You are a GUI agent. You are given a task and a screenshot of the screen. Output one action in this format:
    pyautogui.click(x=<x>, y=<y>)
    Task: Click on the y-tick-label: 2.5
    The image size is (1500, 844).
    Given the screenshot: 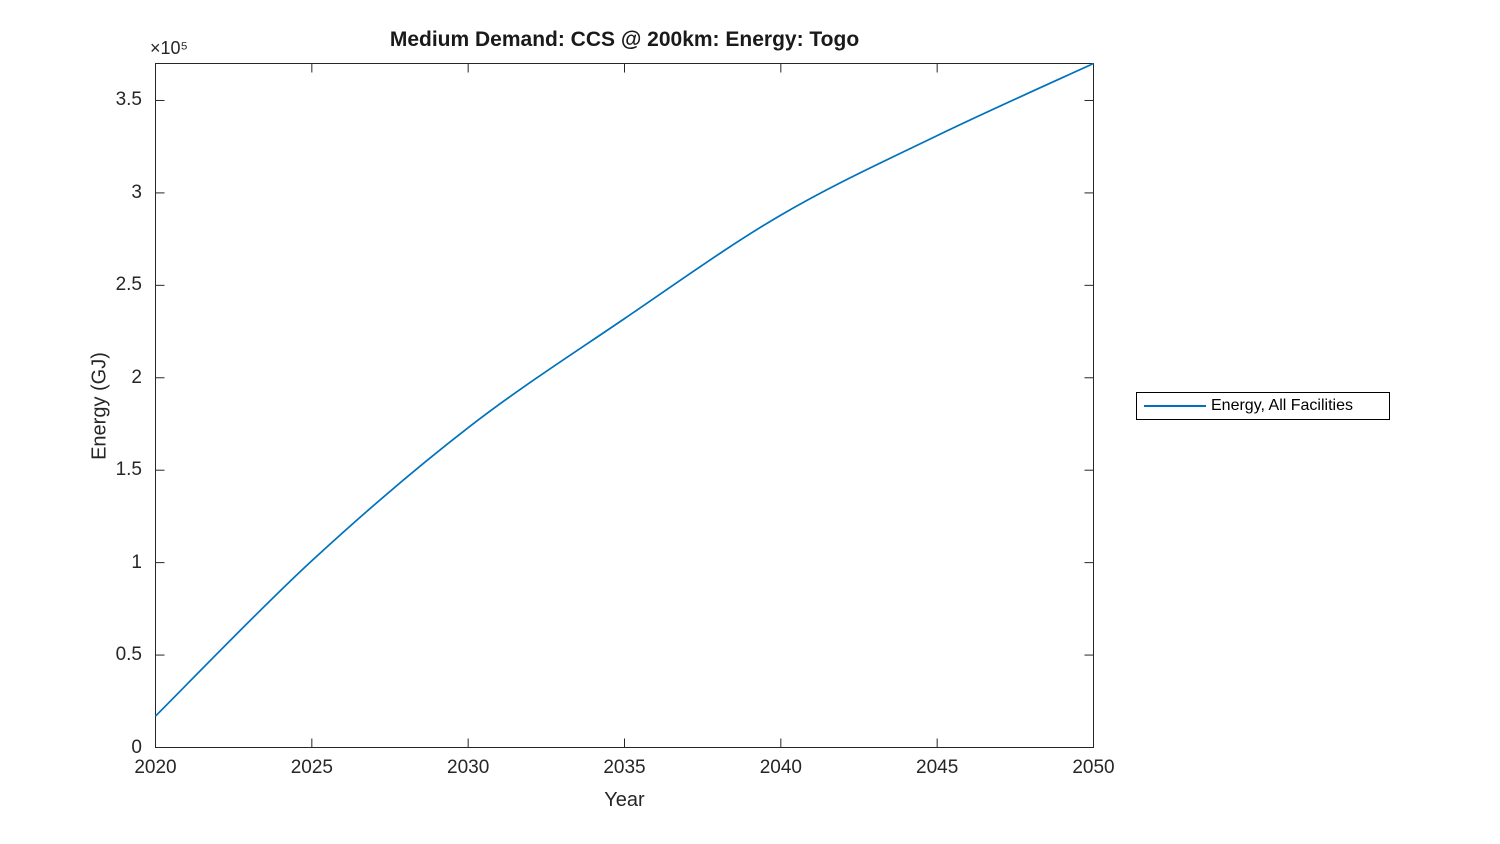 What is the action you would take?
    pyautogui.click(x=128, y=285)
    